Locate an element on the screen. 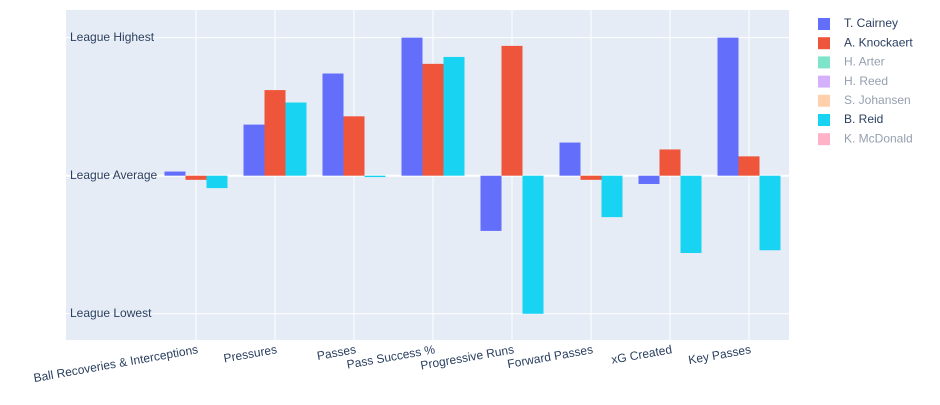 This screenshot has width=940, height=405. legend-label: H. Arter is located at coordinates (864, 62).